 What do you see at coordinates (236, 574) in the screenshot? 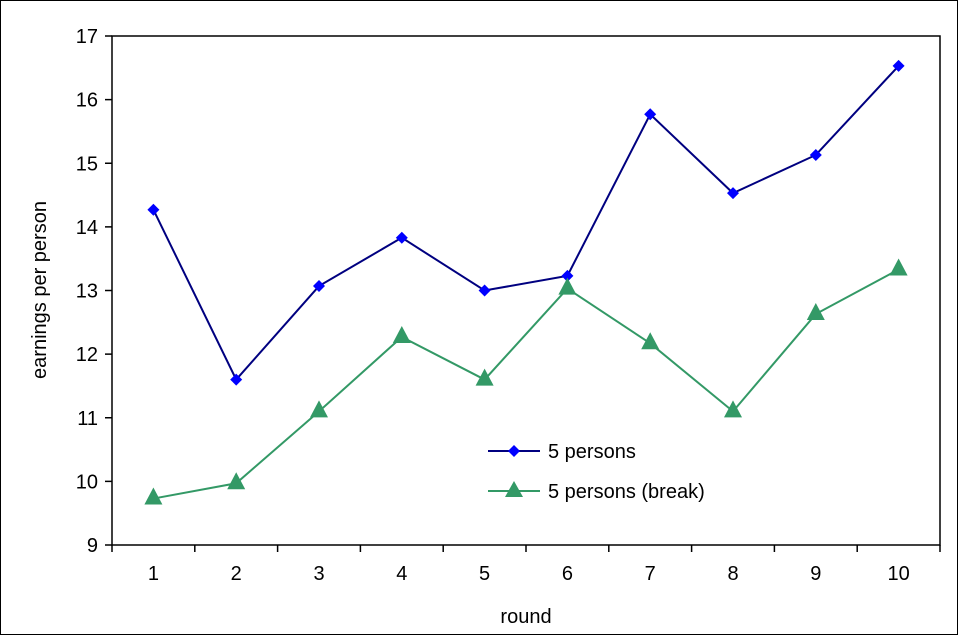
I see `x-tick-label: 2` at bounding box center [236, 574].